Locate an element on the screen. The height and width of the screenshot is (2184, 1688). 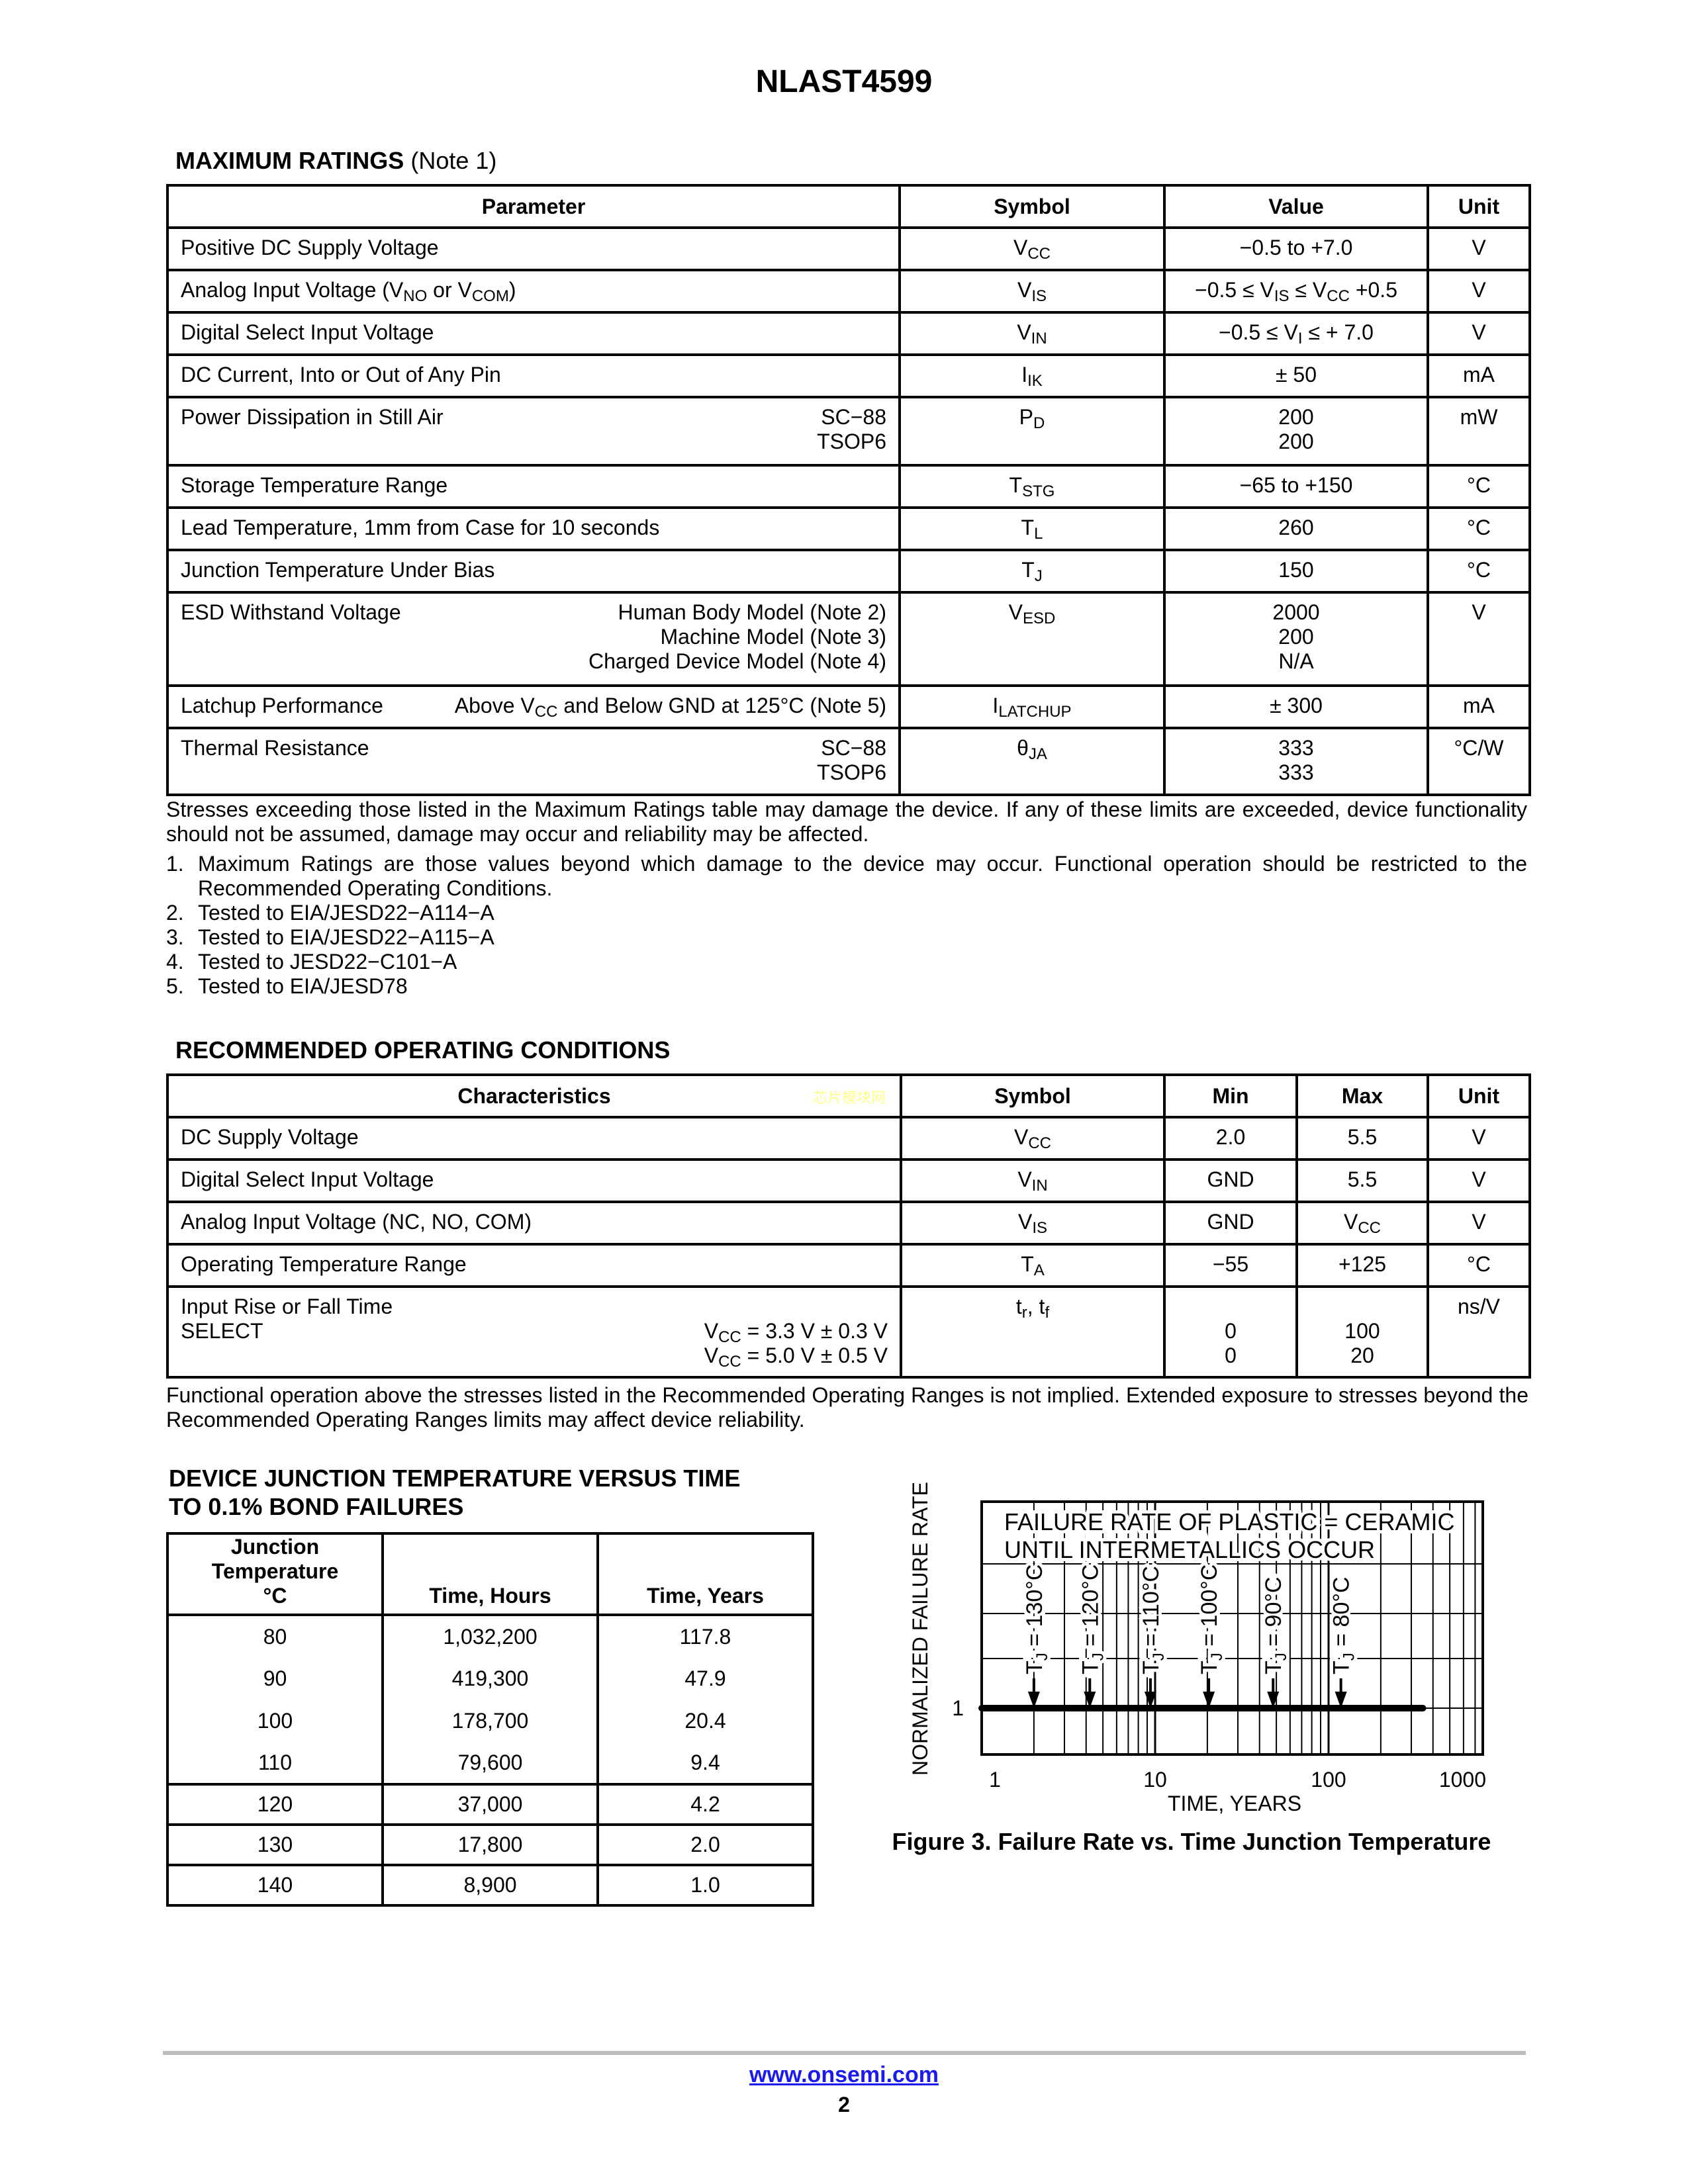
table-row: 130 17,800 2.0 is located at coordinates (490, 1844).